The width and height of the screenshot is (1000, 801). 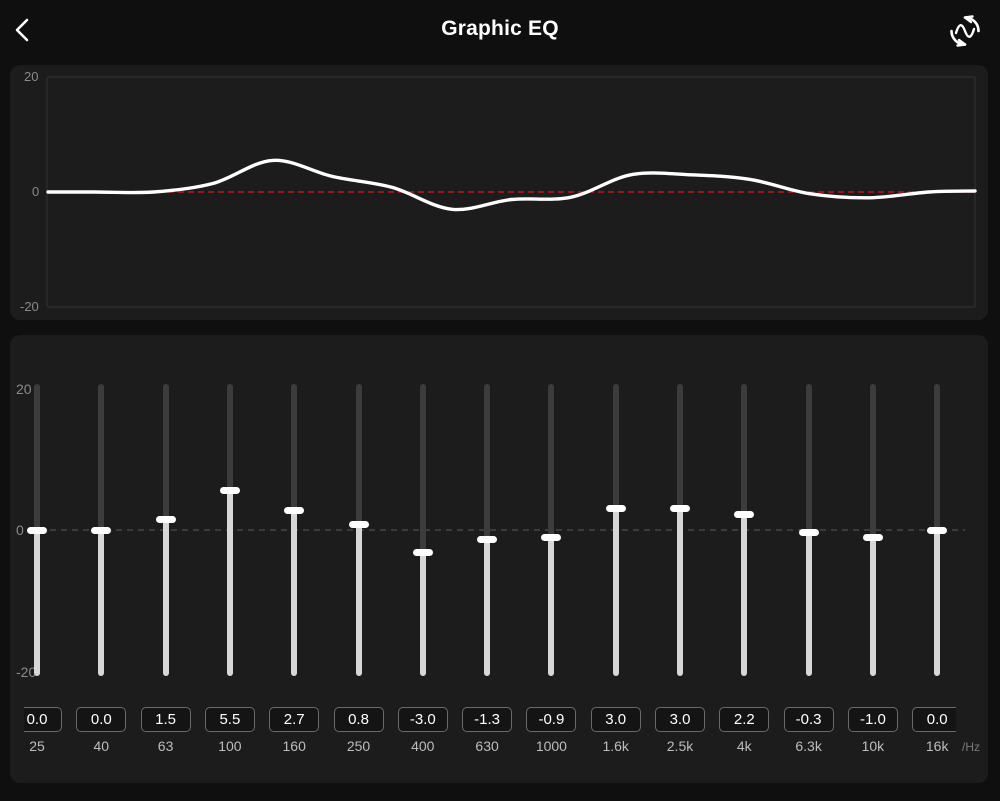 What do you see at coordinates (26, 672) in the screenshot?
I see `slider-y-min-label: -20` at bounding box center [26, 672].